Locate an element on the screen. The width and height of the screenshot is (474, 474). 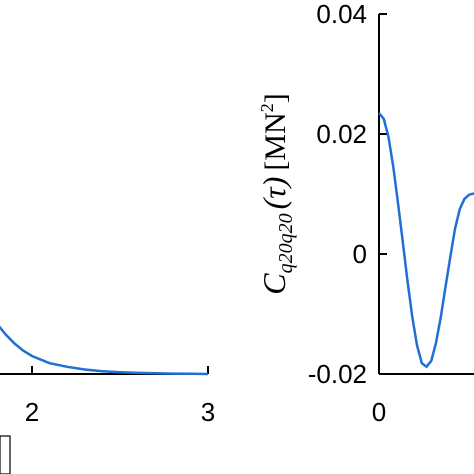
right-y-ticks: 0.04 0.02 0 -0.02 is located at coordinates (347, 194).